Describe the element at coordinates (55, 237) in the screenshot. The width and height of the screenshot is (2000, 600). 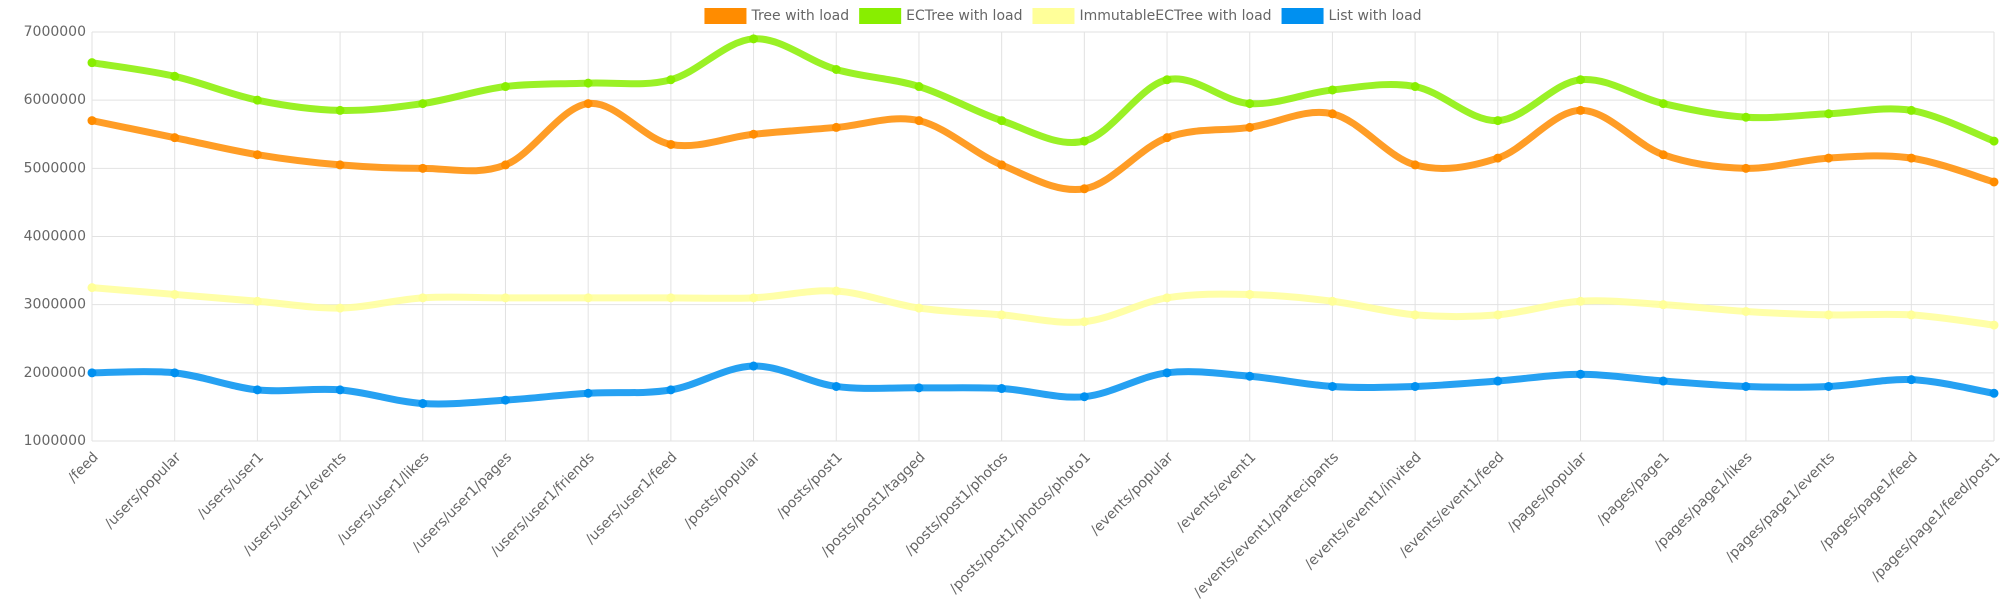
I see `y-tick-label: 4000000` at that location.